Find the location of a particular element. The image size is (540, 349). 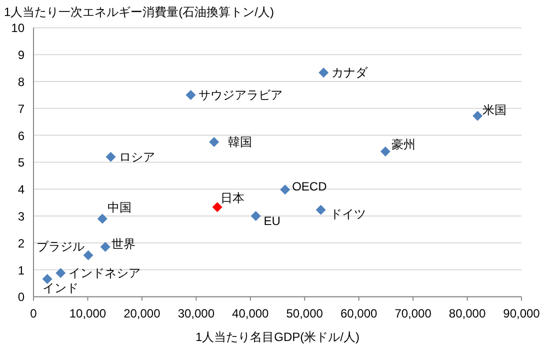

series-label: 中国 is located at coordinates (119, 207).